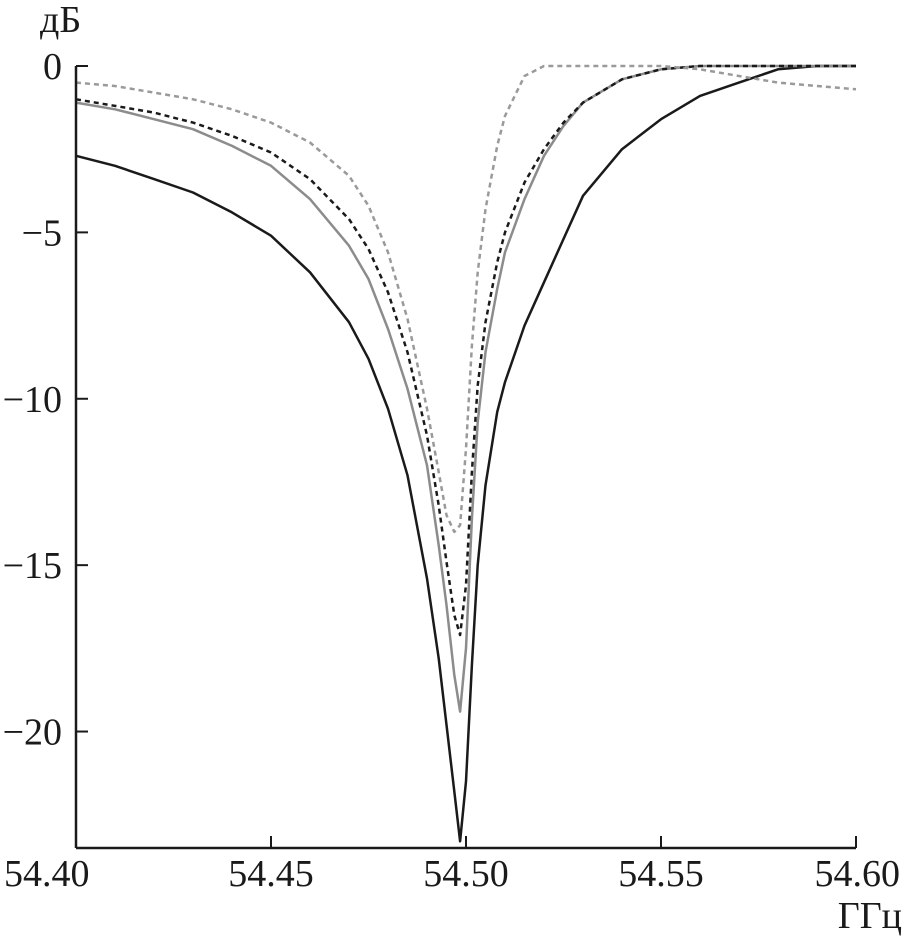 This screenshot has width=904, height=941. I want to click on y-tick-label: −5, so click(42, 233).